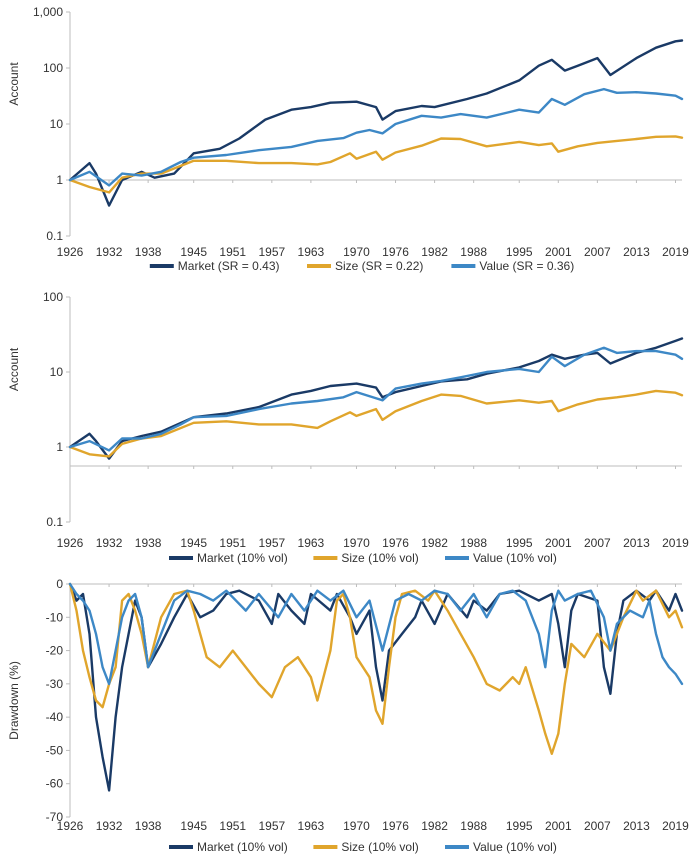  I want to click on y-tick-label: 0, so click(59, 584).